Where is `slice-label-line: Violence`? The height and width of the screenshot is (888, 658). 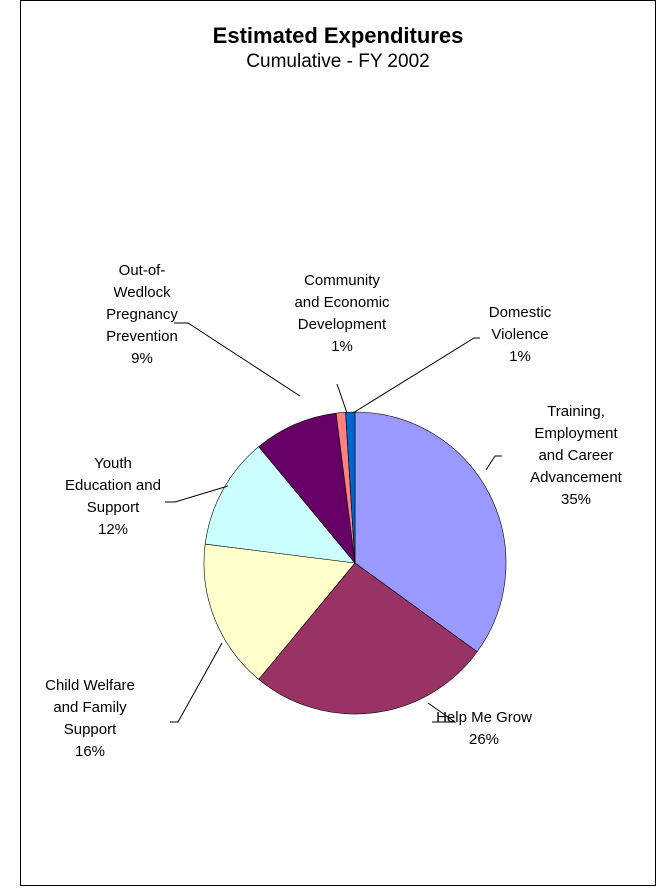 slice-label-line: Violence is located at coordinates (519, 334).